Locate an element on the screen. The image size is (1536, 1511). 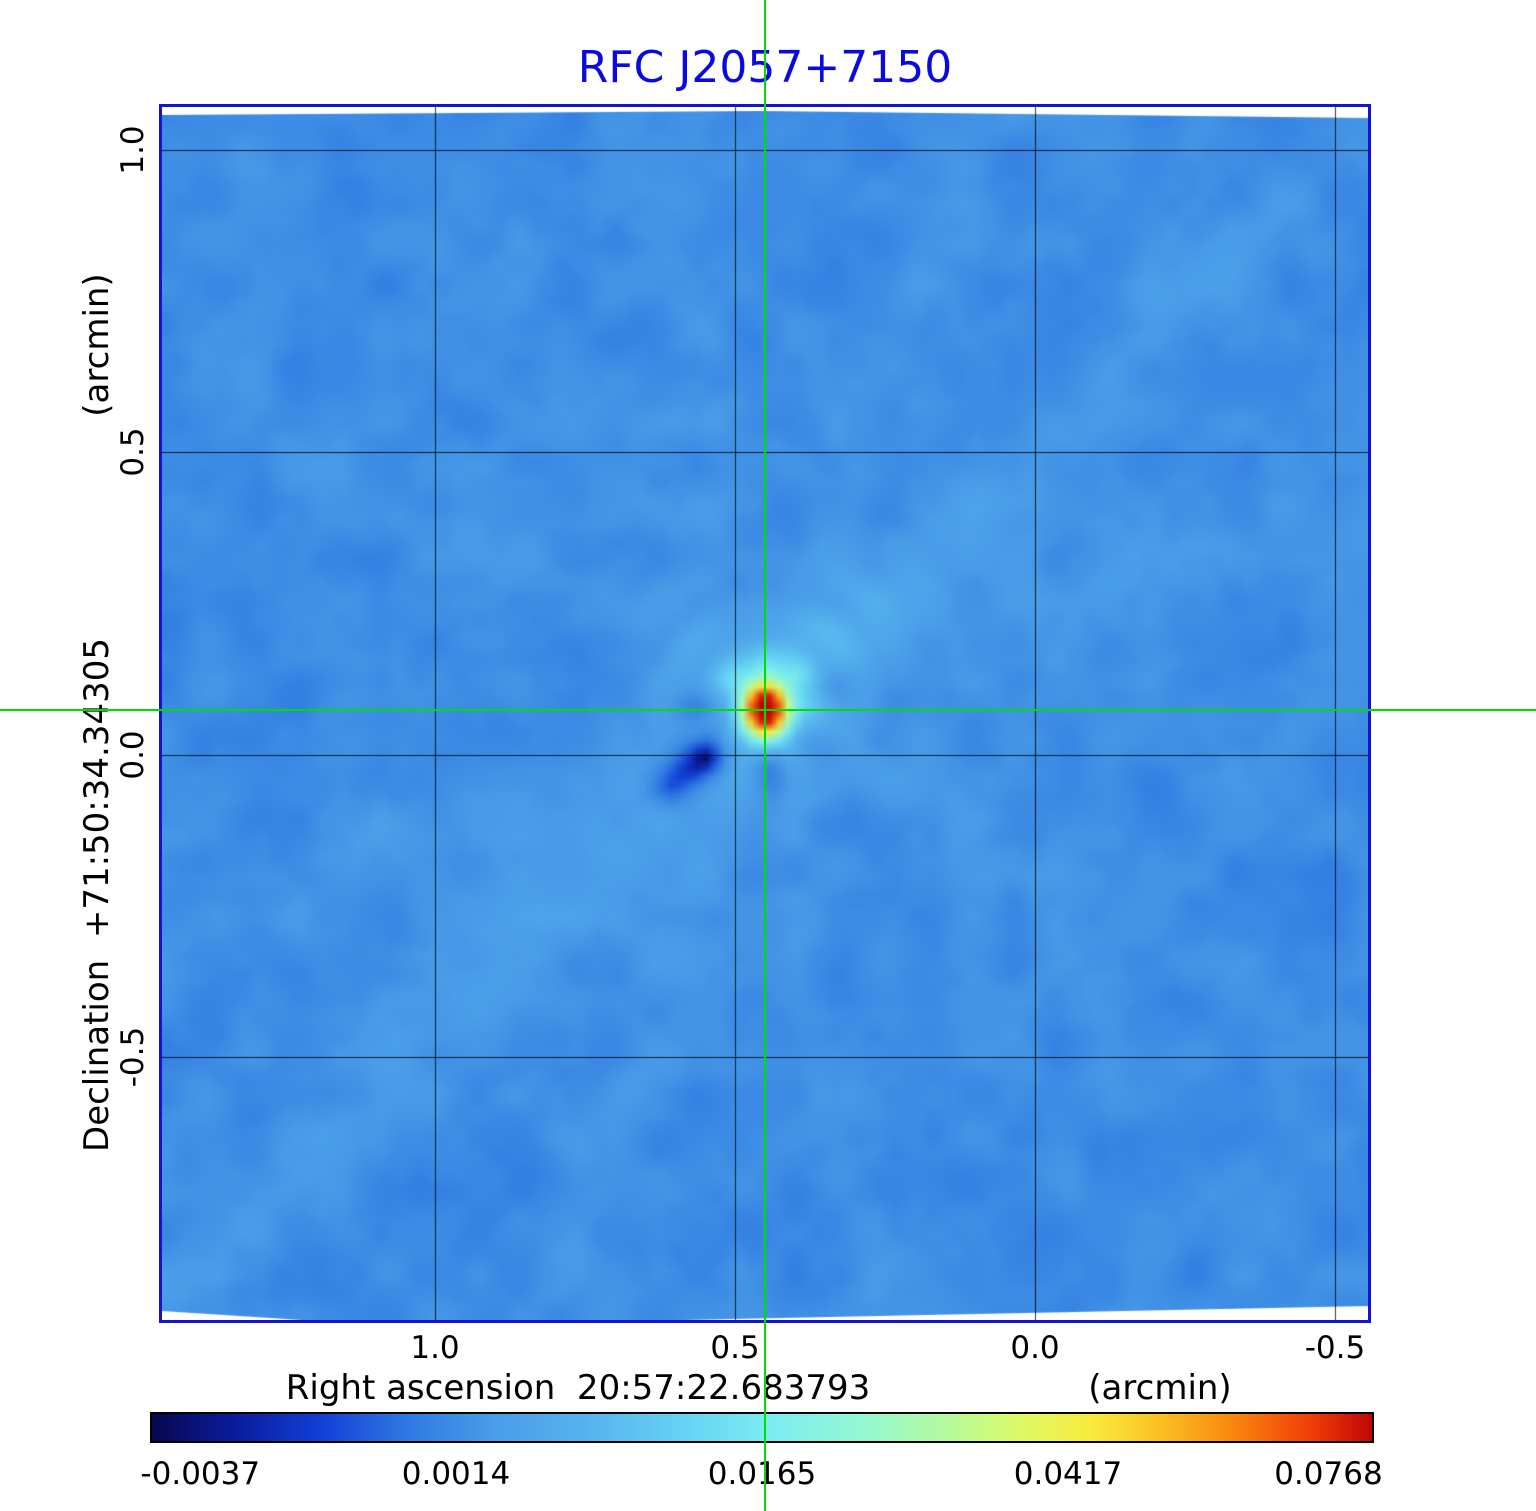
y-tick-label: 0.5 is located at coordinates (133, 452).